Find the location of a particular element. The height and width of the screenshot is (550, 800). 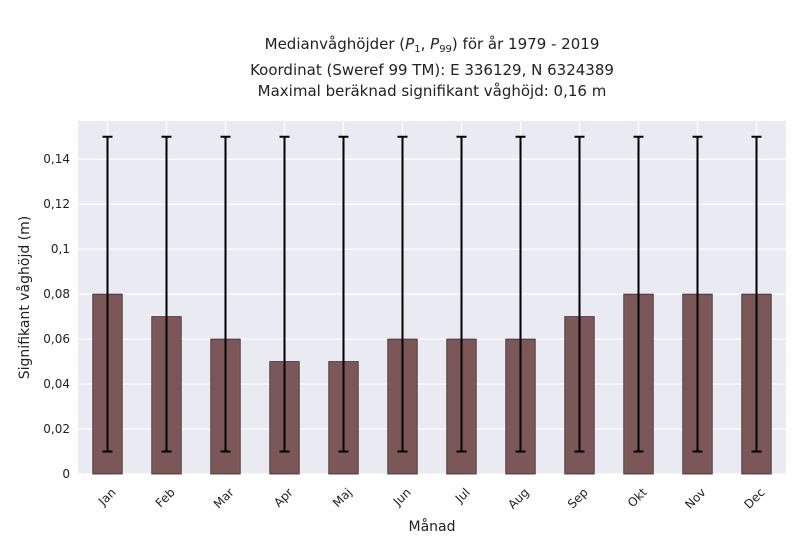

x-tick-label: Maj is located at coordinates (342, 497).